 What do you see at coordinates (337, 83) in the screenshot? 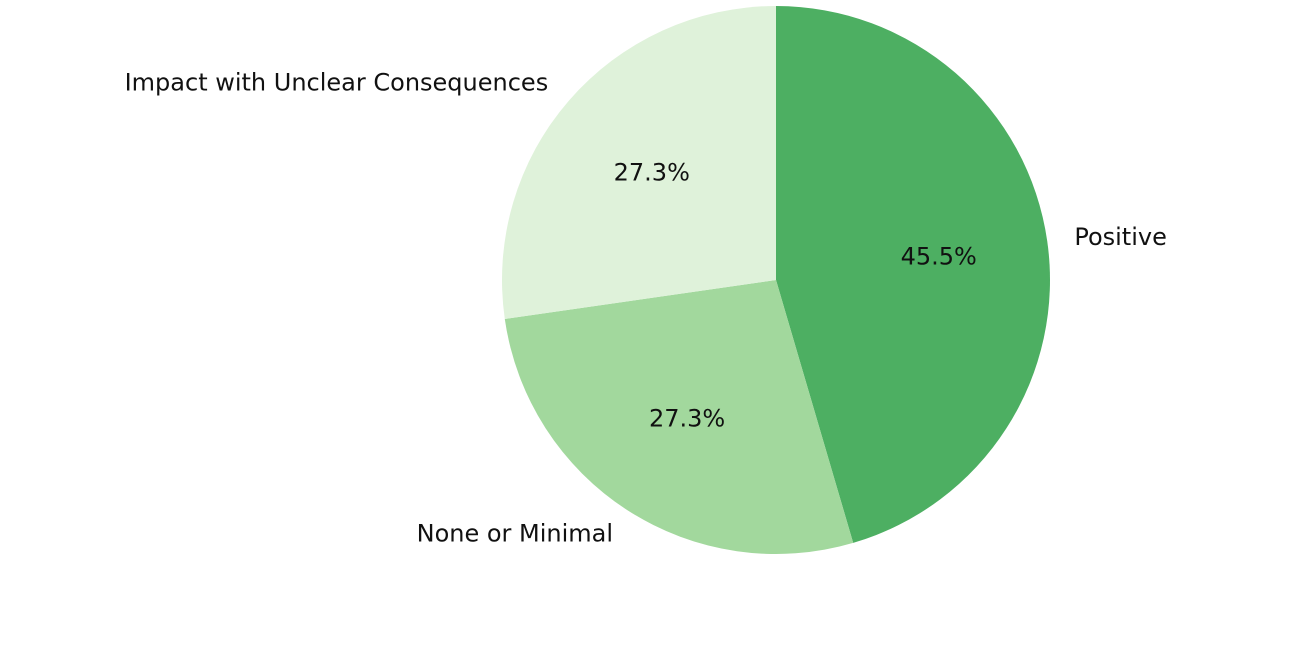
I see `pie-category-label-impact-with-unclear-consequences: Impact with Unclear Consequences` at bounding box center [337, 83].